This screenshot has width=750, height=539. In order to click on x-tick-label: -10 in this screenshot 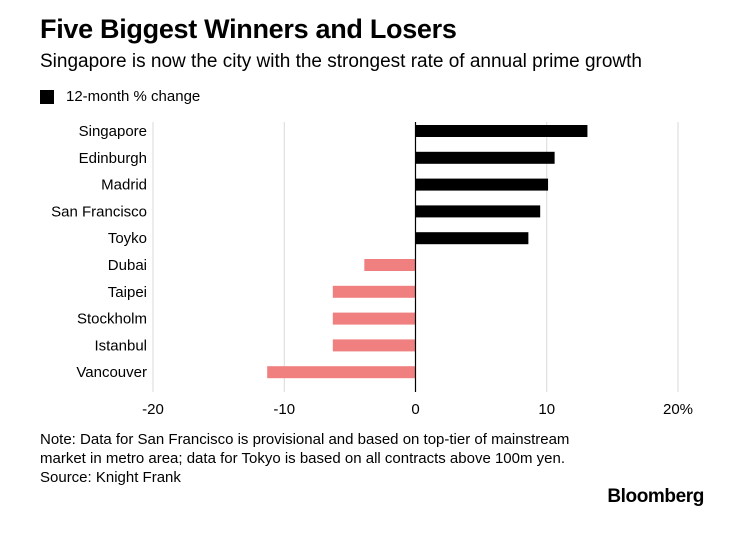, I will do `click(284, 409)`.